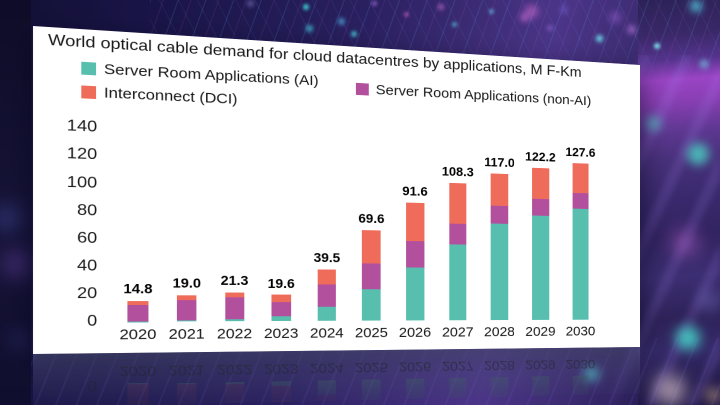  I want to click on y-axis-tick-label: 80, so click(87, 210).